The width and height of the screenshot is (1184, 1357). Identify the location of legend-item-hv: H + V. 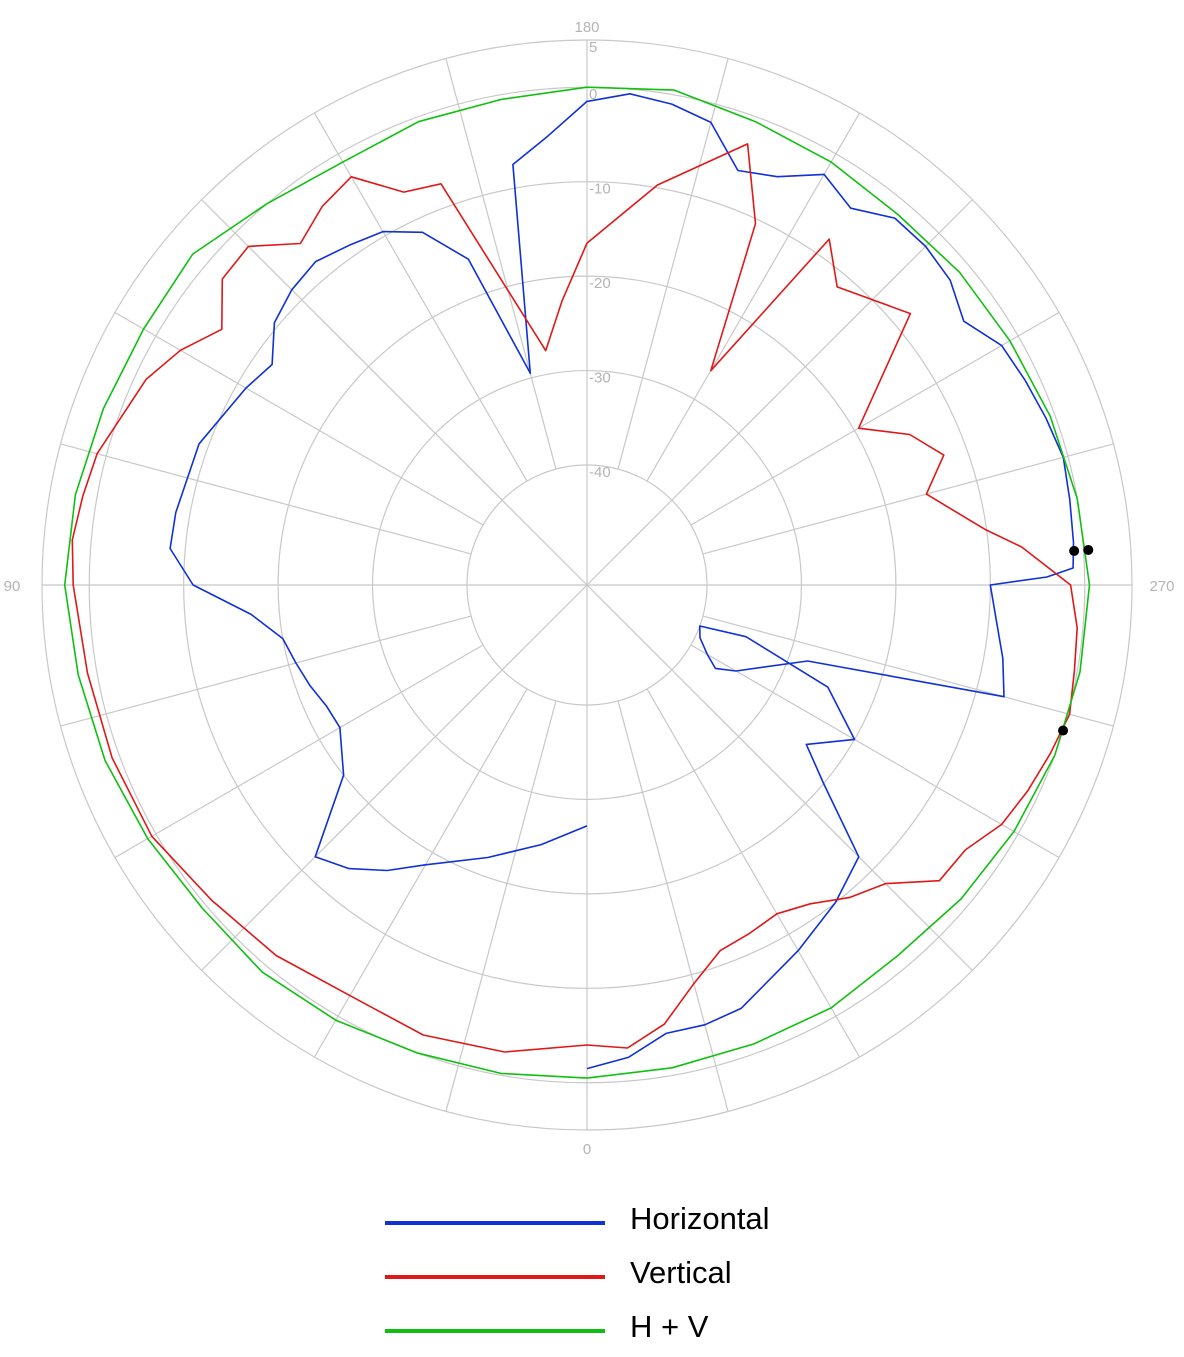
(635, 1330).